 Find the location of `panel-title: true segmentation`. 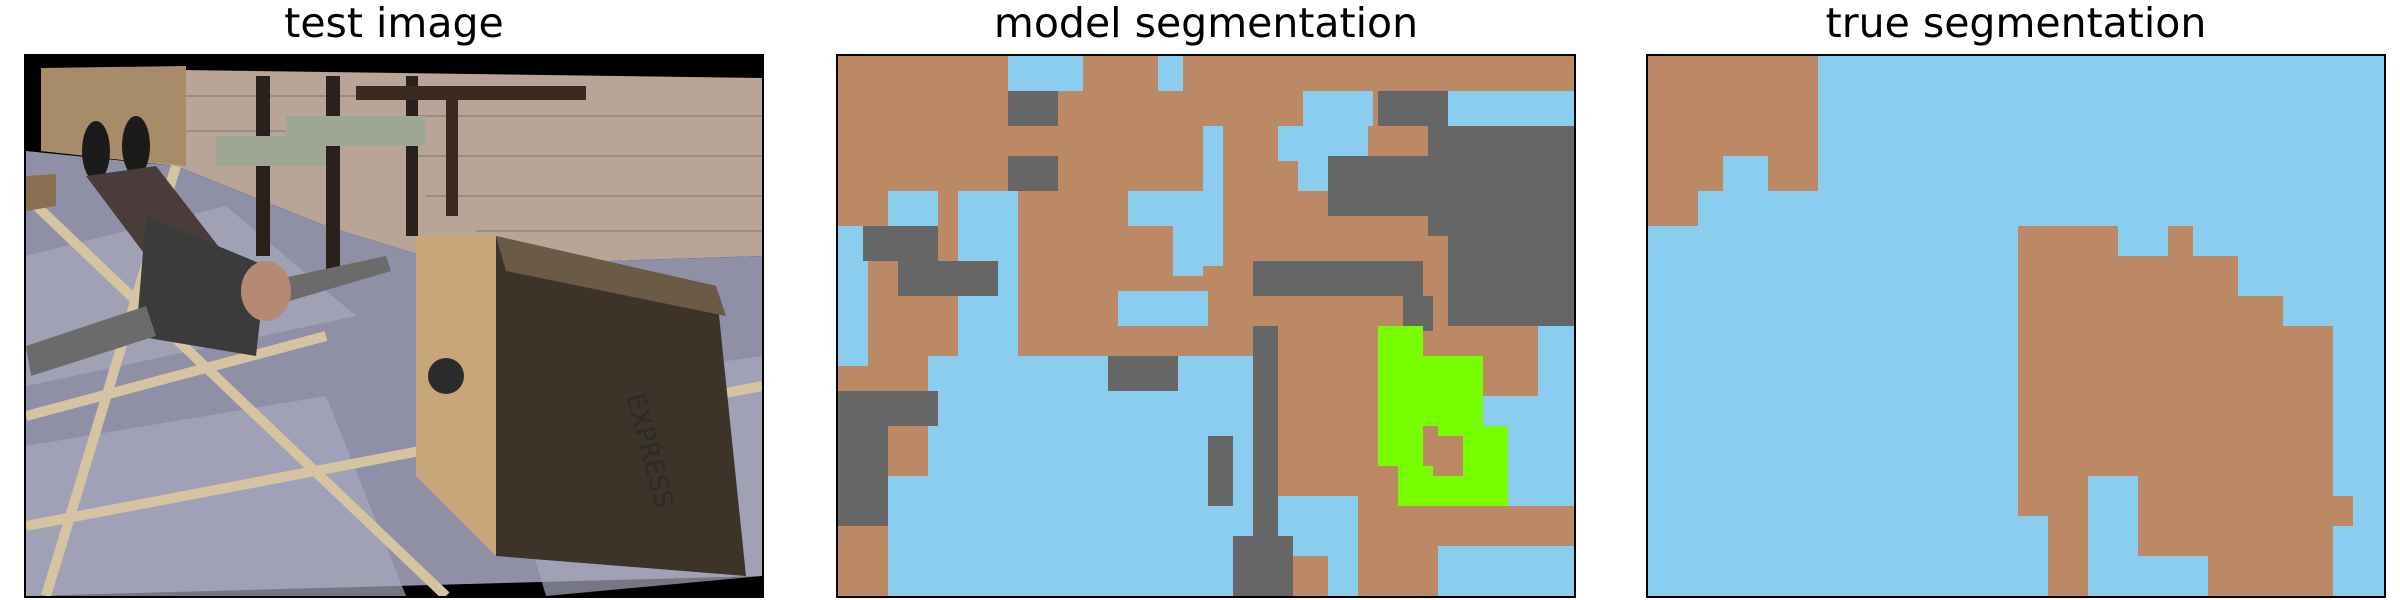

panel-title: true segmentation is located at coordinates (2016, 23).